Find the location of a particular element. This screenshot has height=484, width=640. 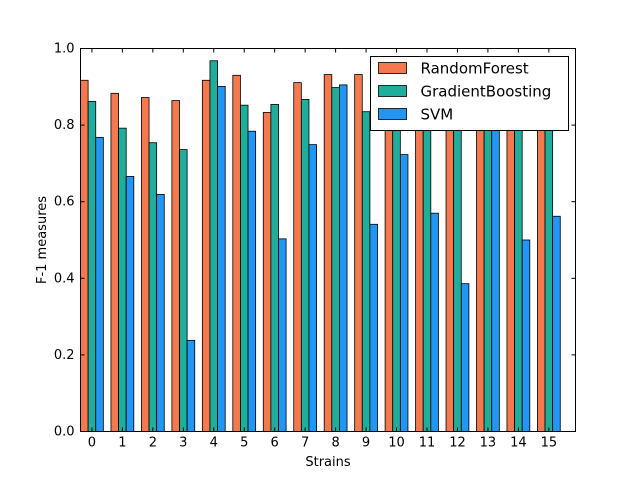

x-tick-label: 12 is located at coordinates (457, 443).